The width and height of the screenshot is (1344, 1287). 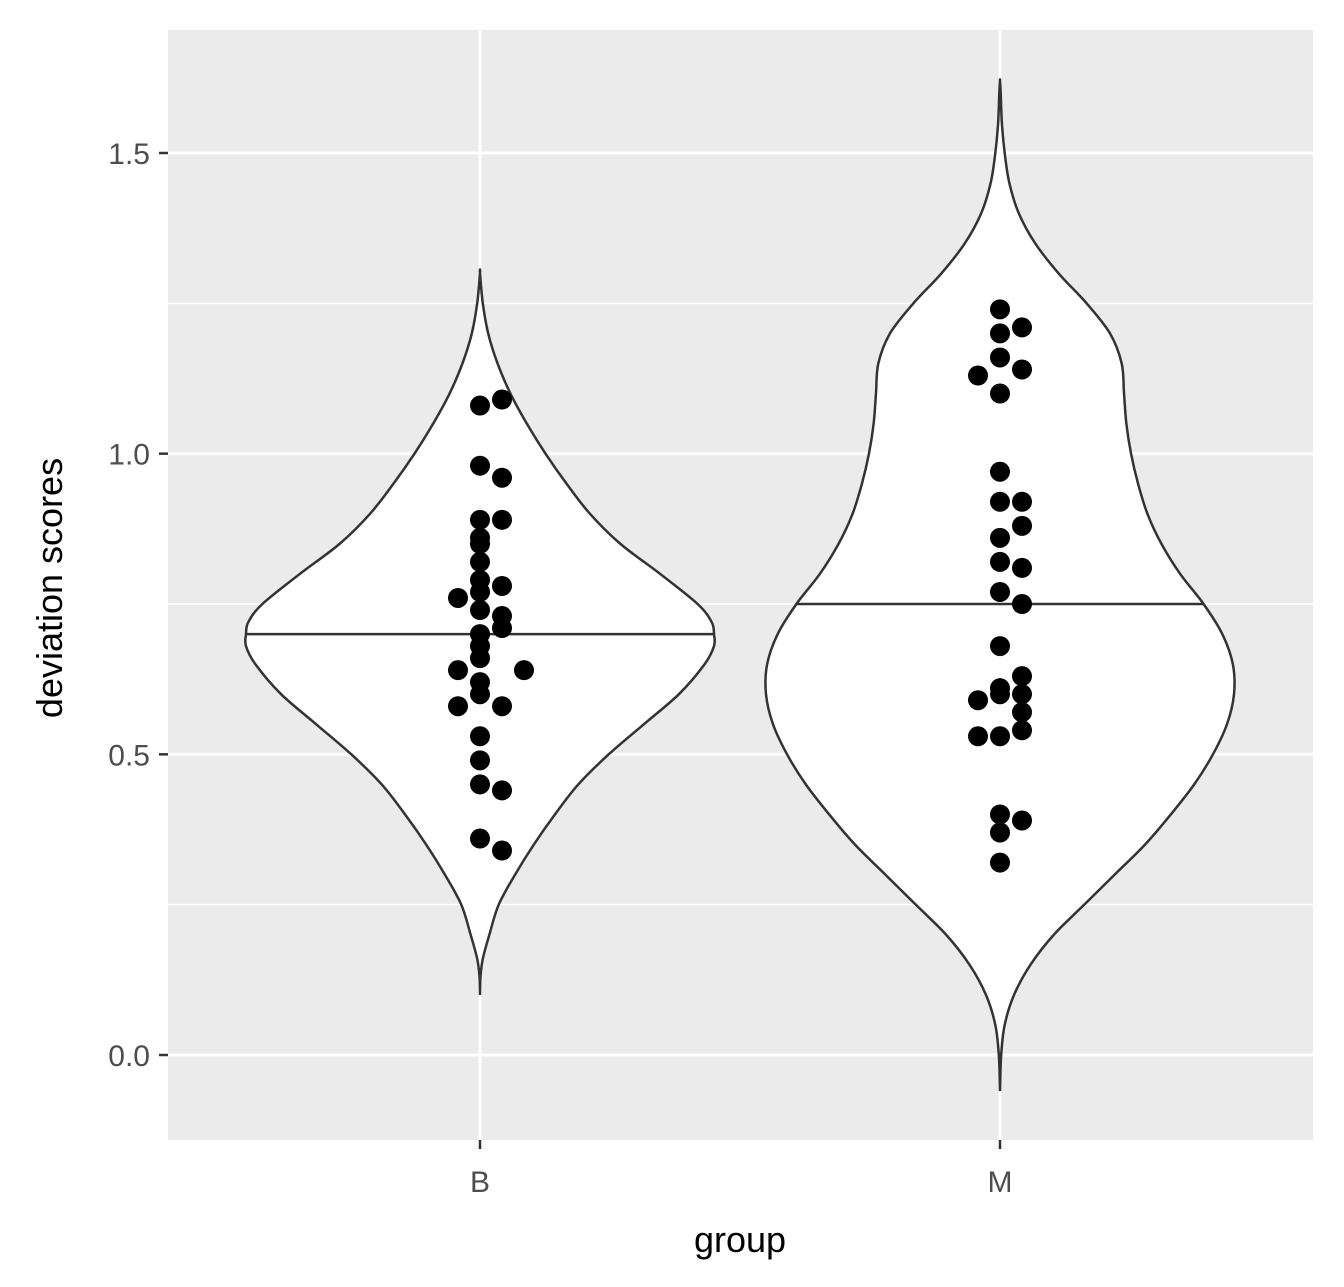 What do you see at coordinates (49, 588) in the screenshot?
I see `y-axis-title: deviation scores` at bounding box center [49, 588].